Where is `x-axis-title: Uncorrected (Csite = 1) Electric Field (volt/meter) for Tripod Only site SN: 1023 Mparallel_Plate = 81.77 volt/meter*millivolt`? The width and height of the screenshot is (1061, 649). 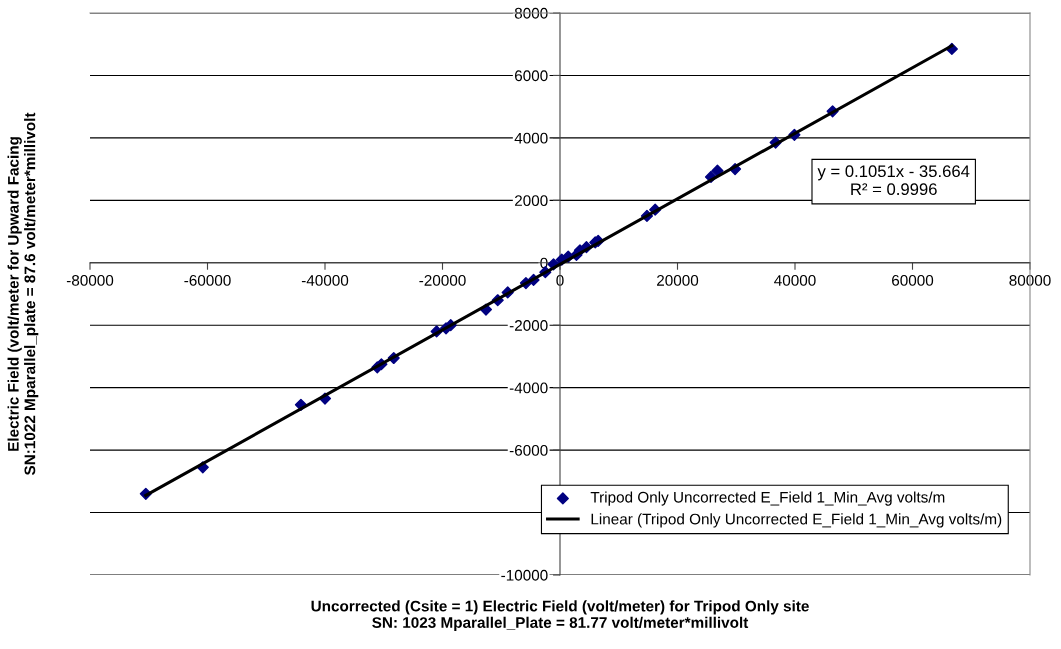
x-axis-title: Uncorrected (Csite = 1) Electric Field (volt/meter) for Tripod Only site SN: 1023 Mparallel_Plate = 81.77 volt/meter*millivolt is located at coordinates (560, 615).